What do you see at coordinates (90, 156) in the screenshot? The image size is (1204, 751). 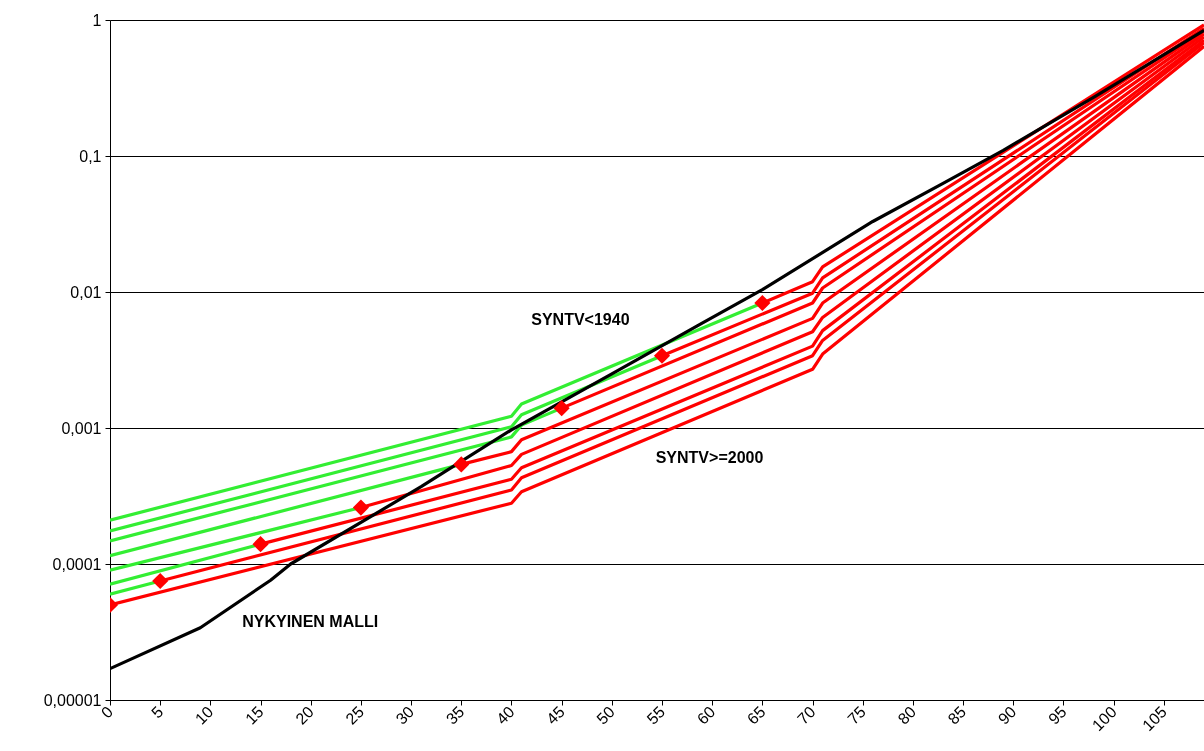 I see `y-tick-label: 0,1` at bounding box center [90, 156].